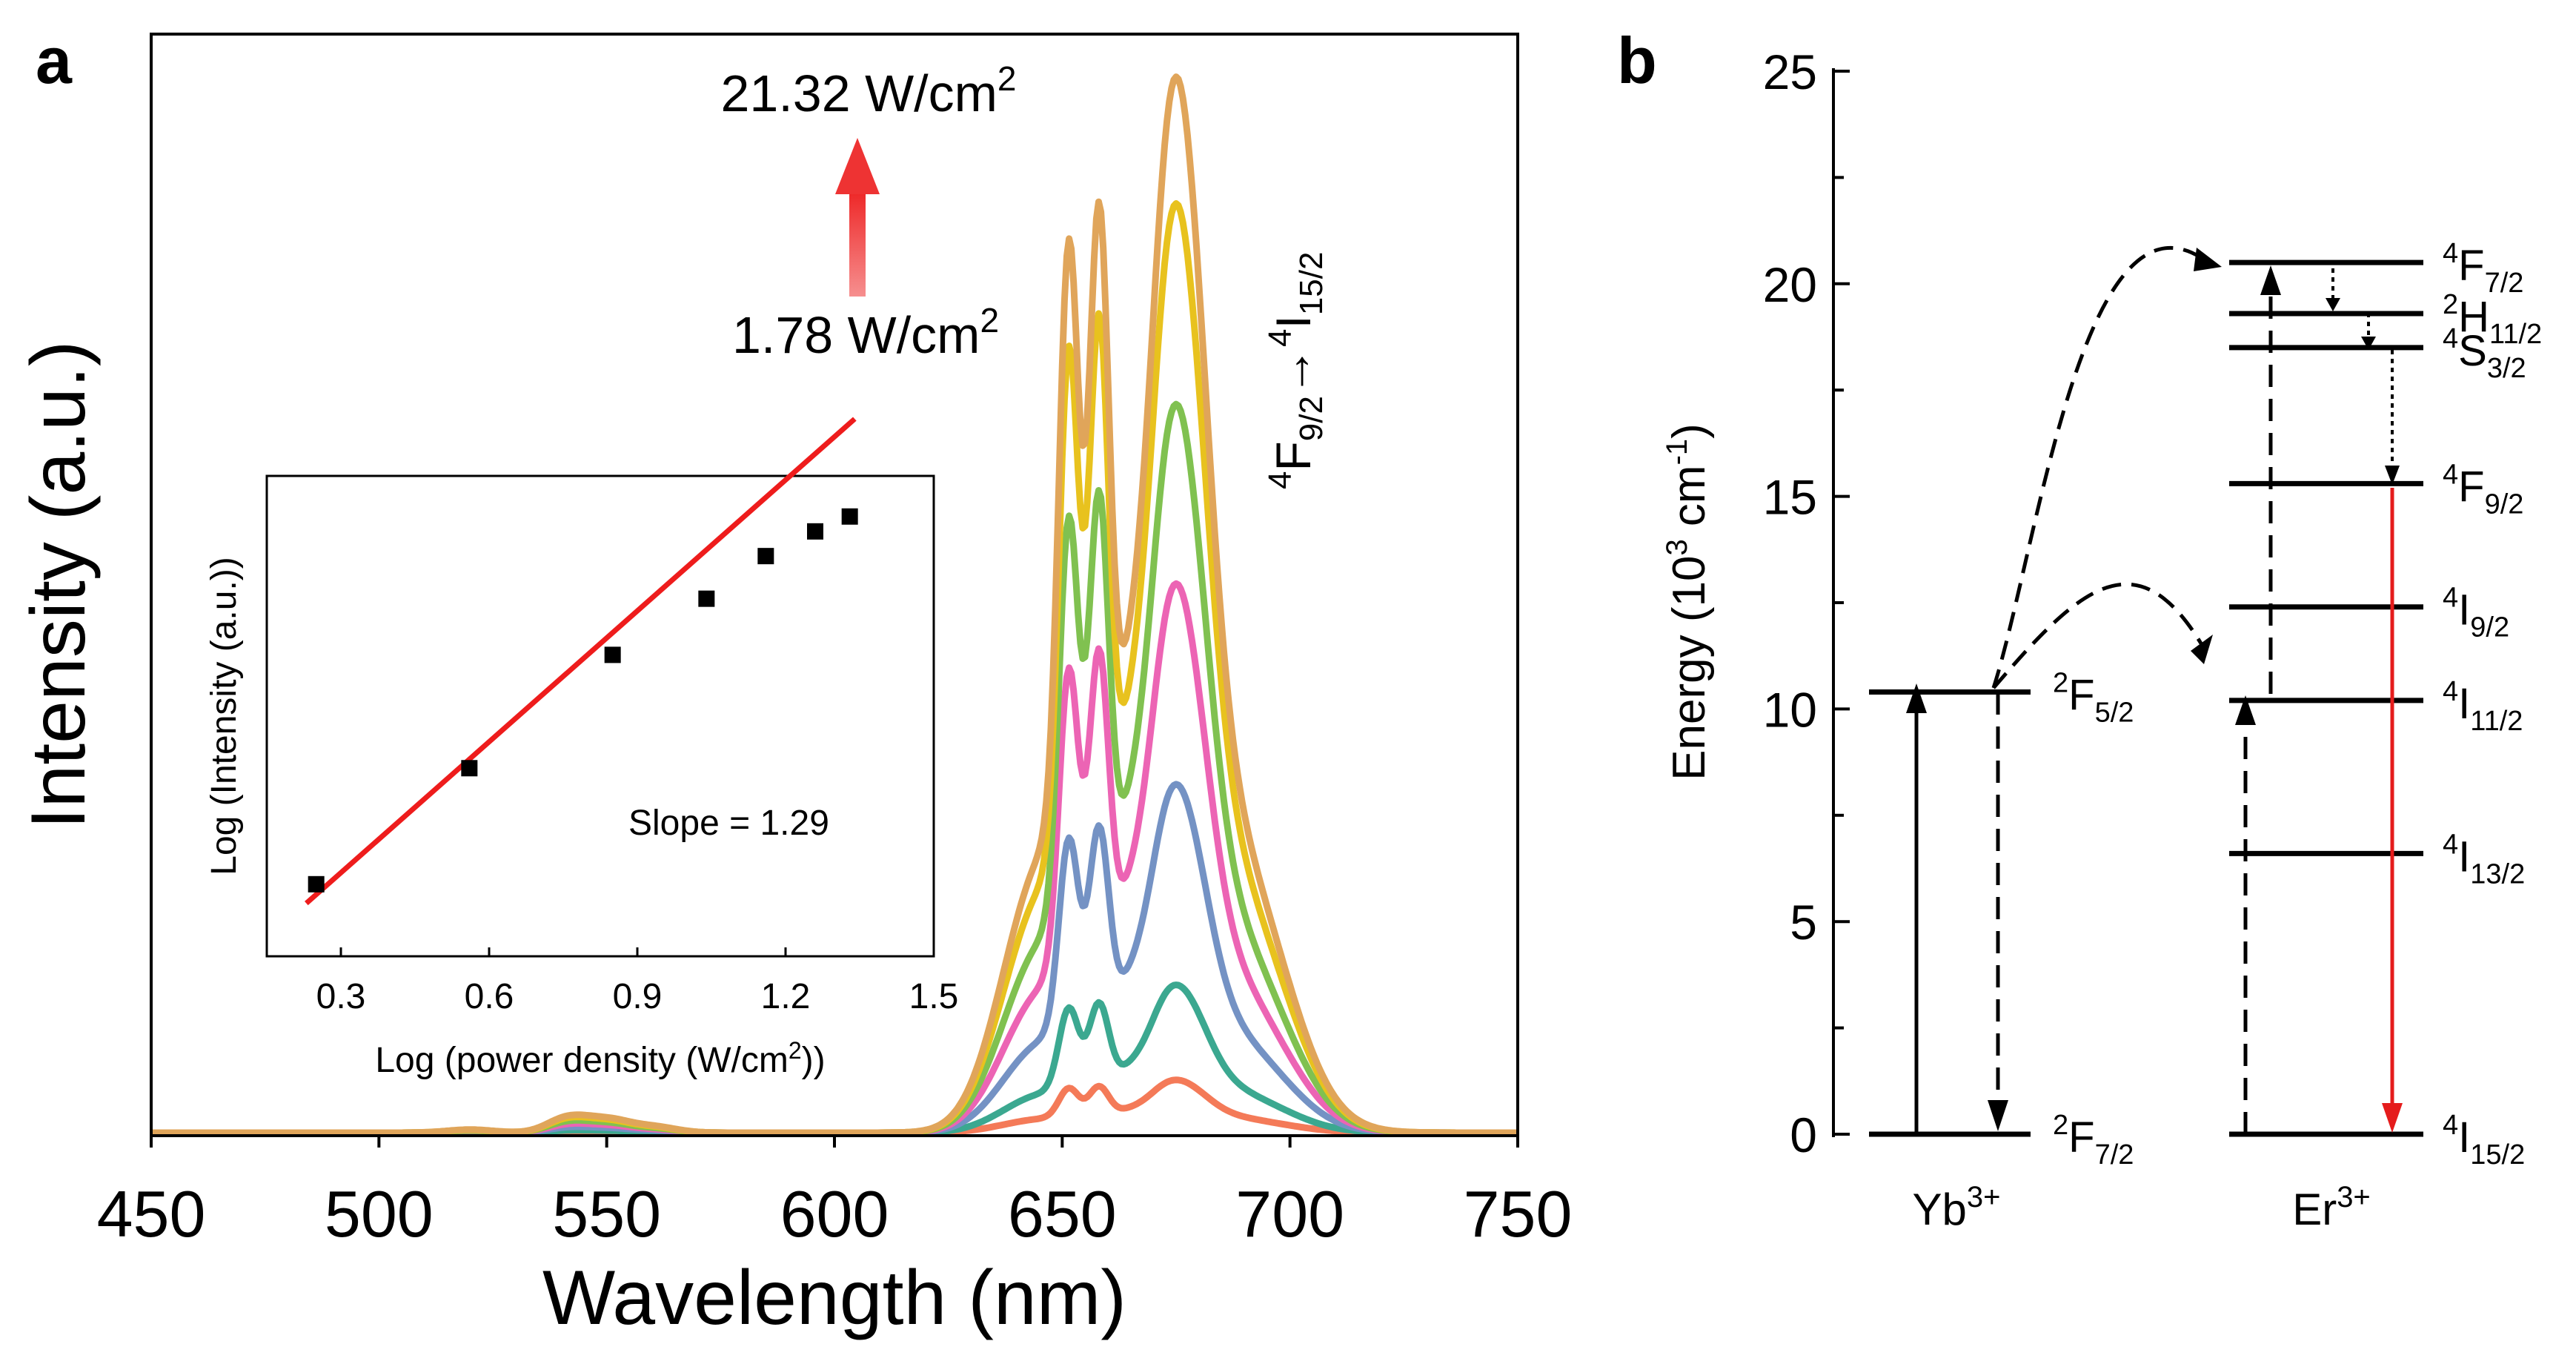  What do you see at coordinates (341, 997) in the screenshot?
I see `inset-x-tick-label: 0.3` at bounding box center [341, 997].